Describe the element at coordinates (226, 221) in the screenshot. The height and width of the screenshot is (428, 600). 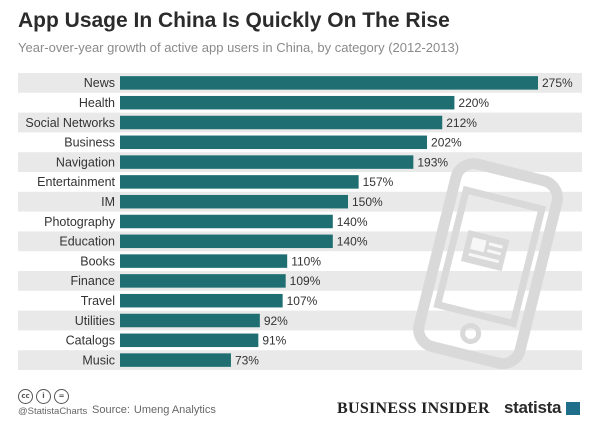
I see `bar-photography` at that location.